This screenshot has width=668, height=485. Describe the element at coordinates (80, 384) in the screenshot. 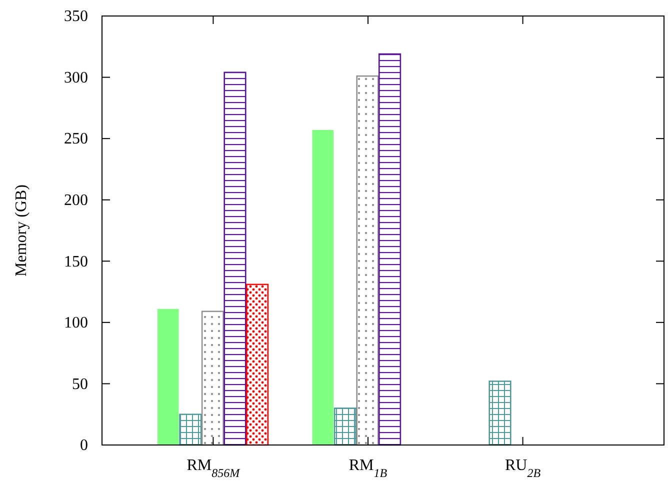

I see `y-tick-label: 50` at that location.